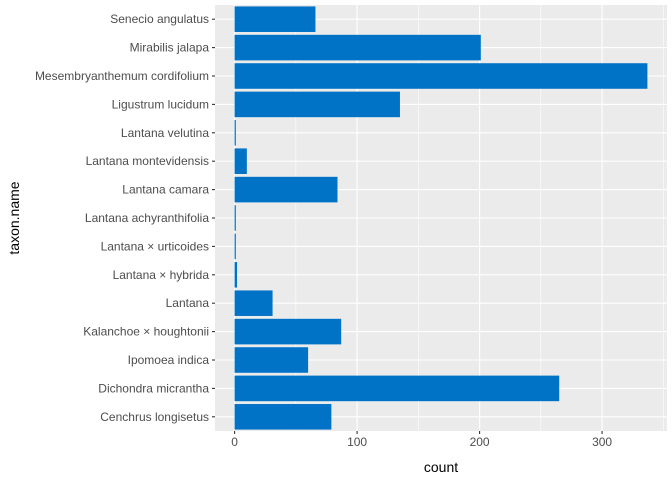 This screenshot has height=480, width=672. What do you see at coordinates (161, 275) in the screenshot?
I see `y-tick-label: Lantana × hybrida` at bounding box center [161, 275].